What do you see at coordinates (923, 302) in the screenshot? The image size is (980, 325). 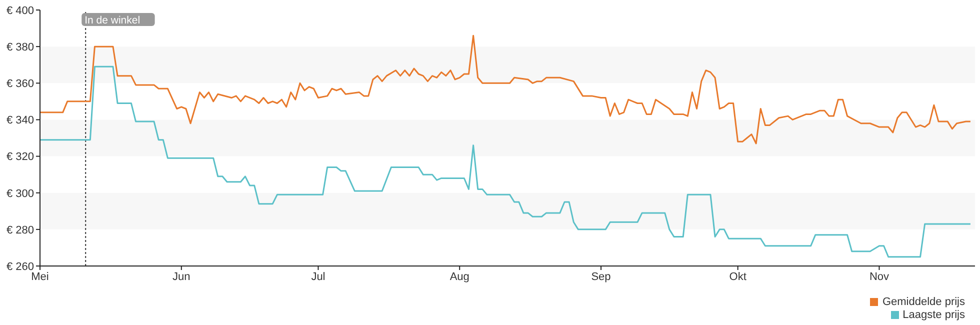 I see `legend-label: Gemiddelde prijs` at bounding box center [923, 302].